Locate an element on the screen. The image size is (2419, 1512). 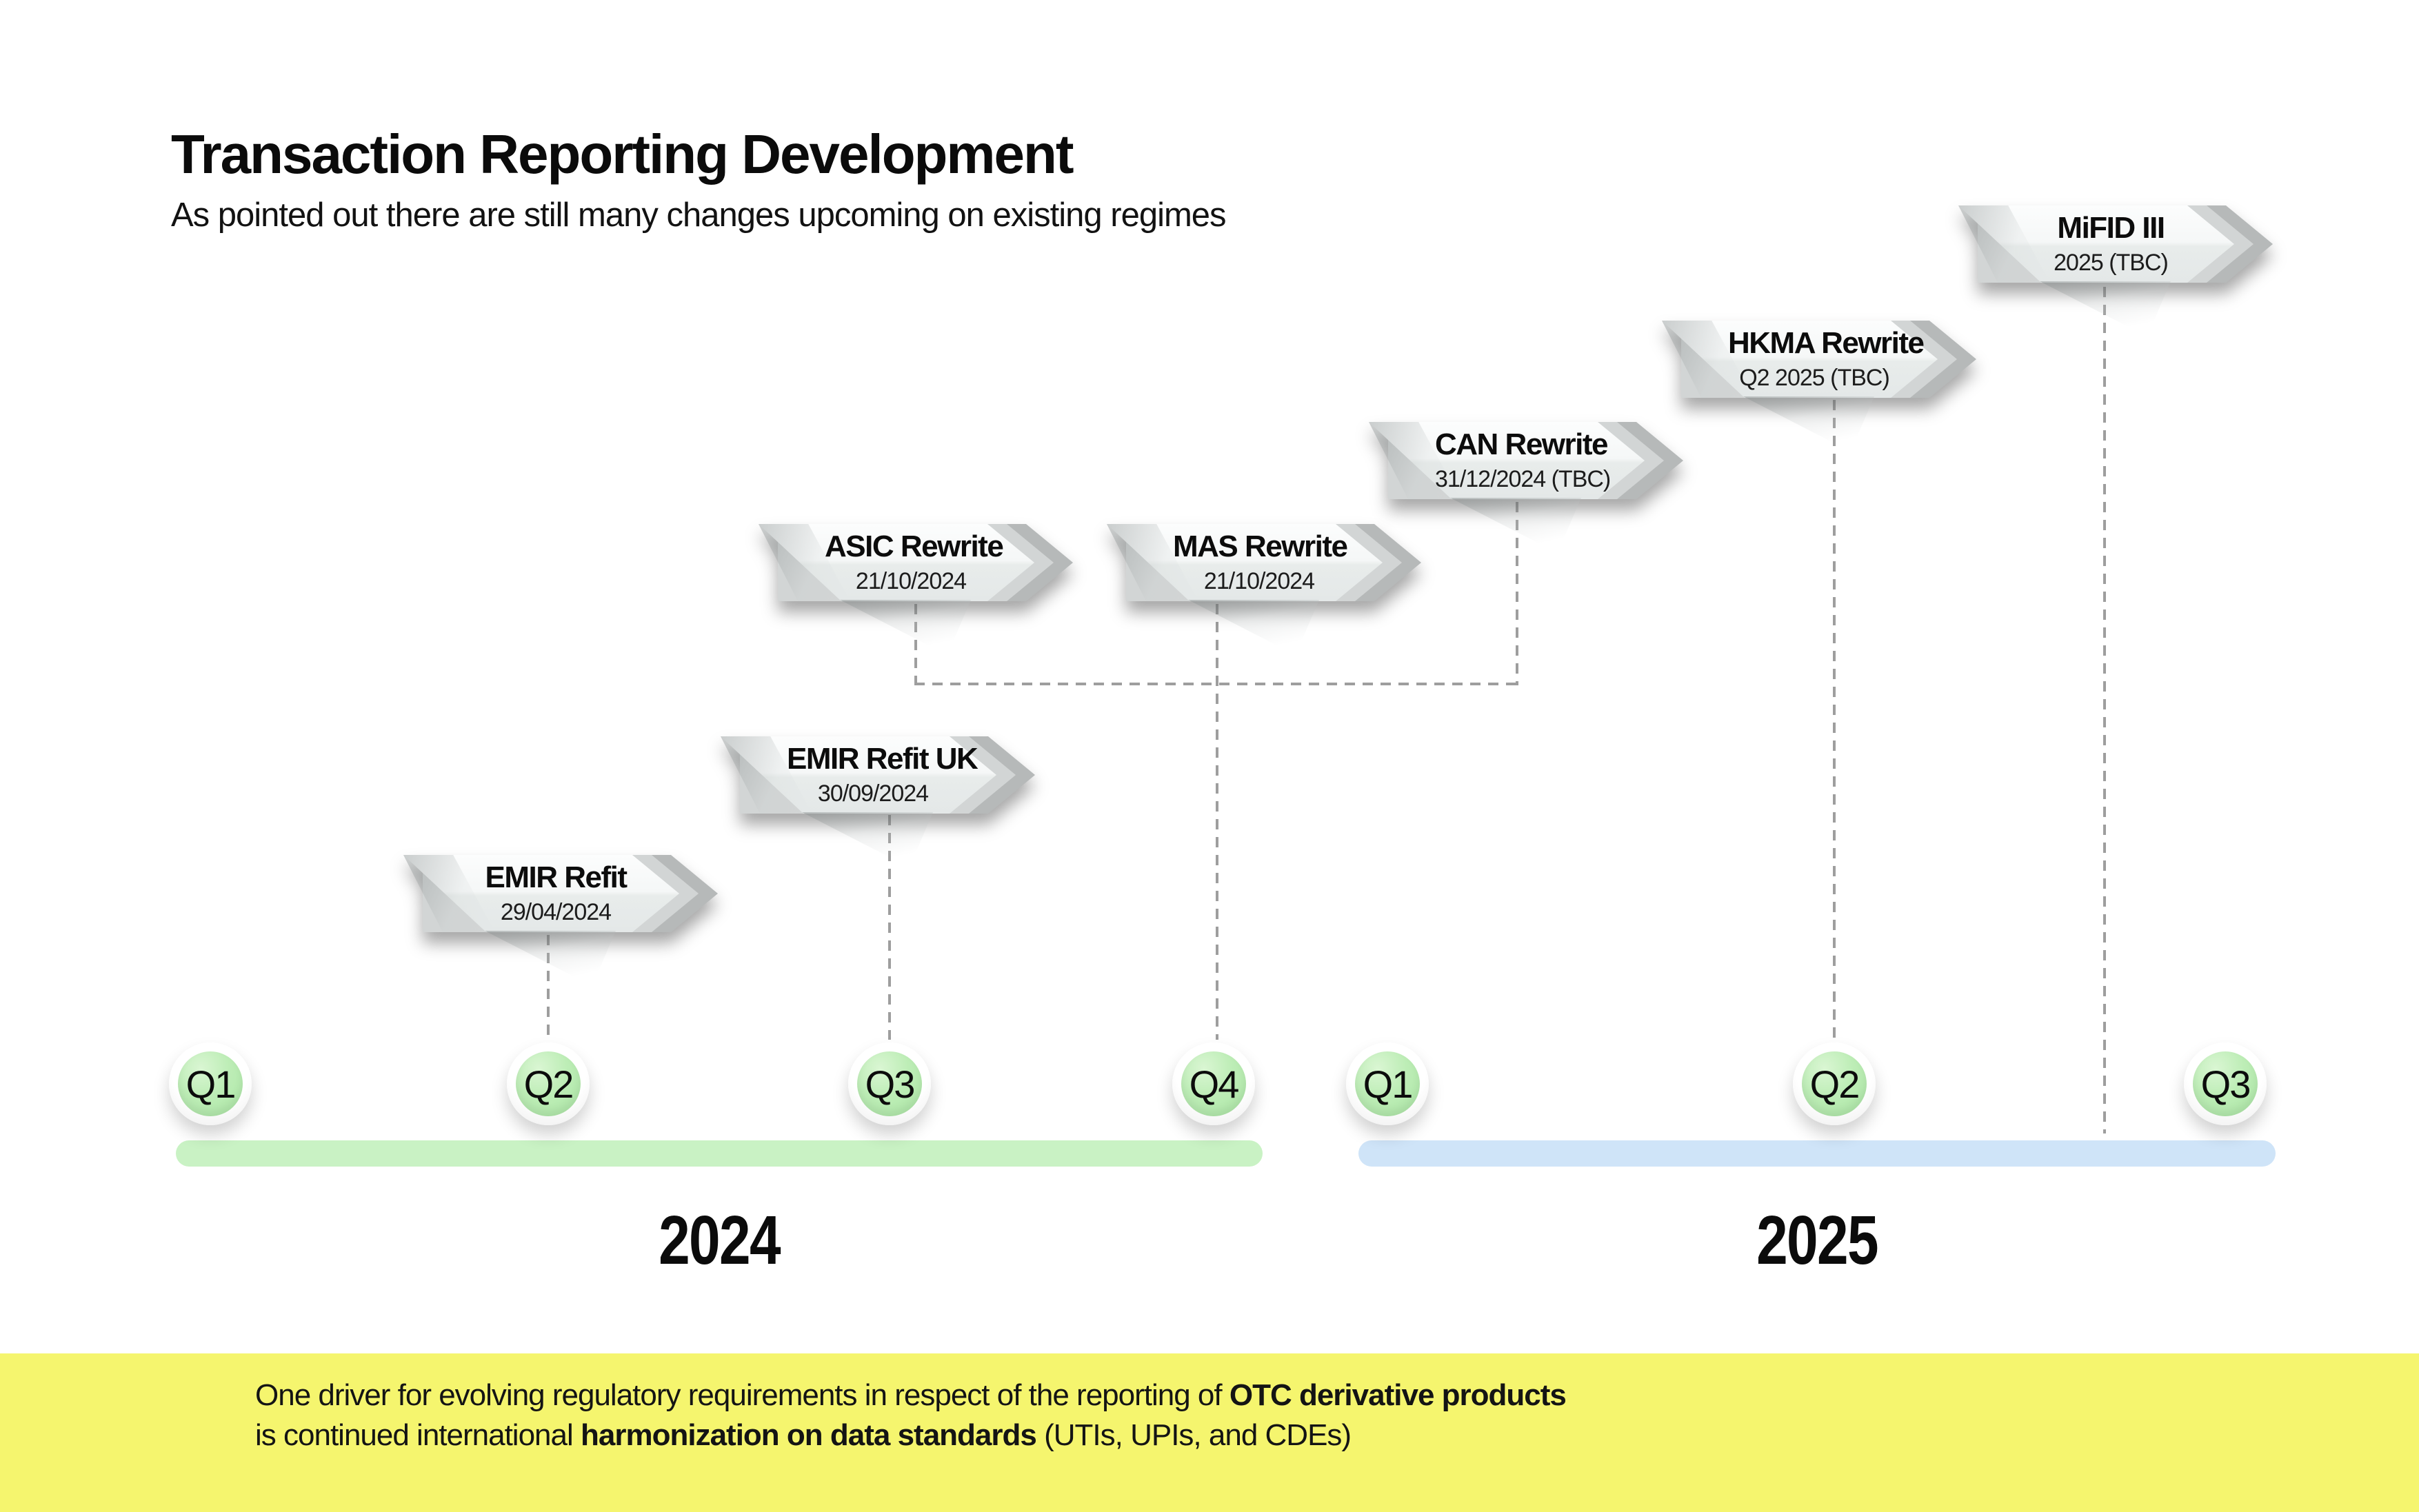
year-label-2024: 2024 is located at coordinates (720, 1240).